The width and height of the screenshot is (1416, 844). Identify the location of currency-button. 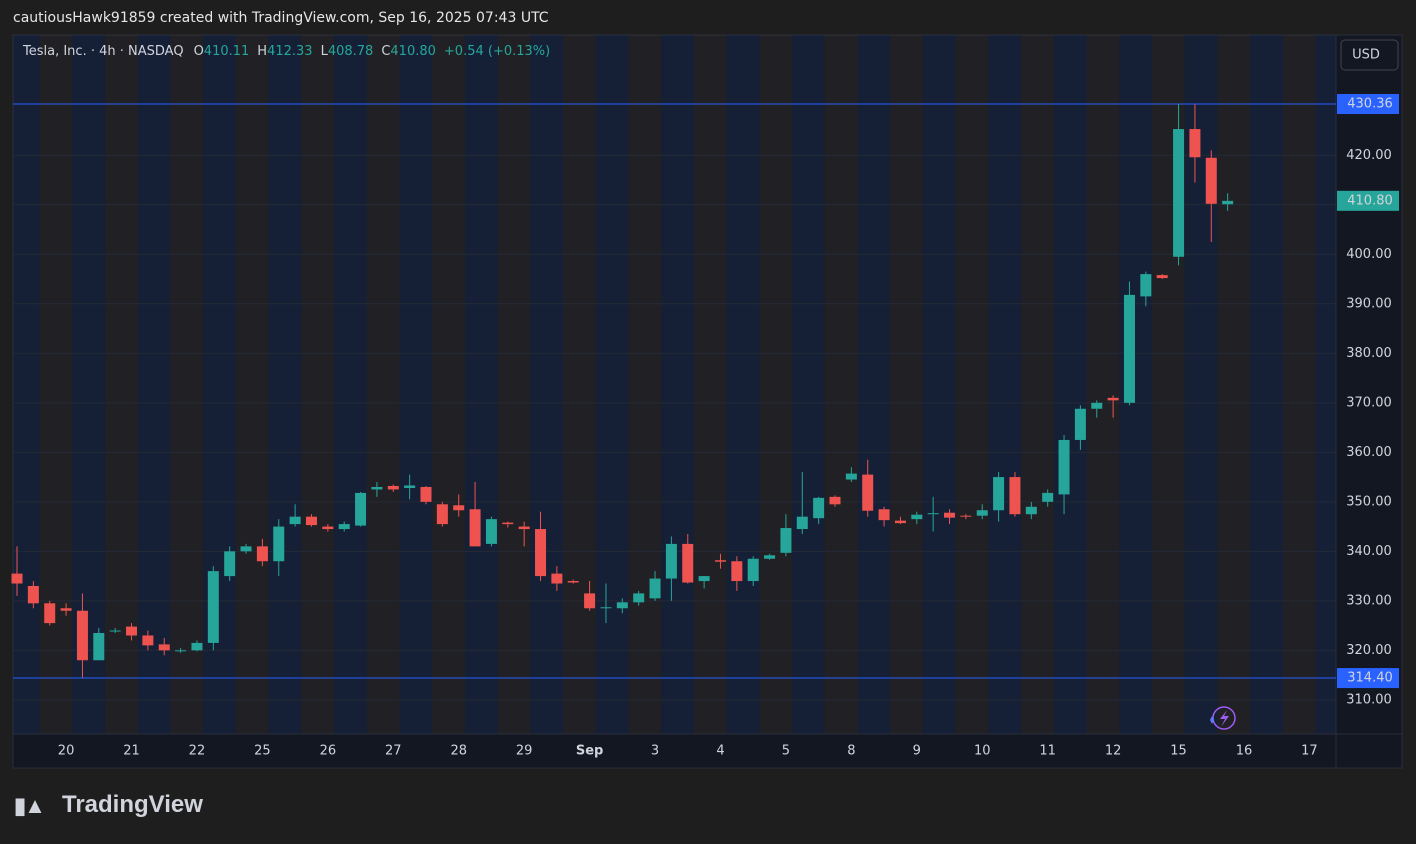
(1369, 55).